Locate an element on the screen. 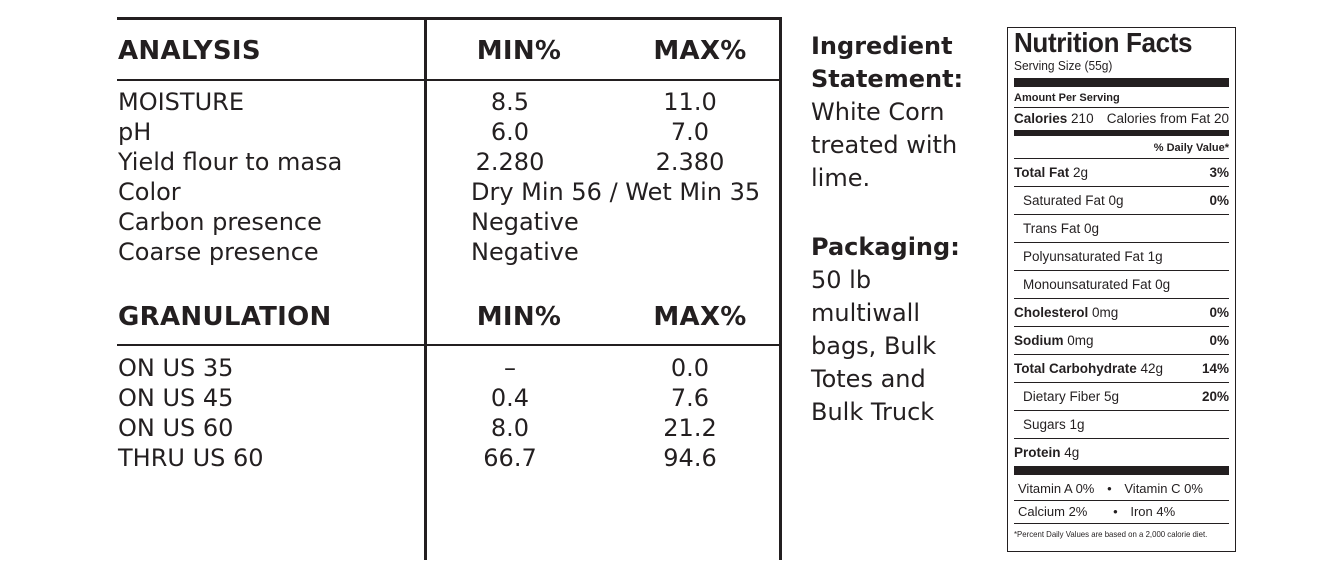 The width and height of the screenshot is (1344, 567). ingredient-text-line: White Corn is located at coordinates (878, 112).